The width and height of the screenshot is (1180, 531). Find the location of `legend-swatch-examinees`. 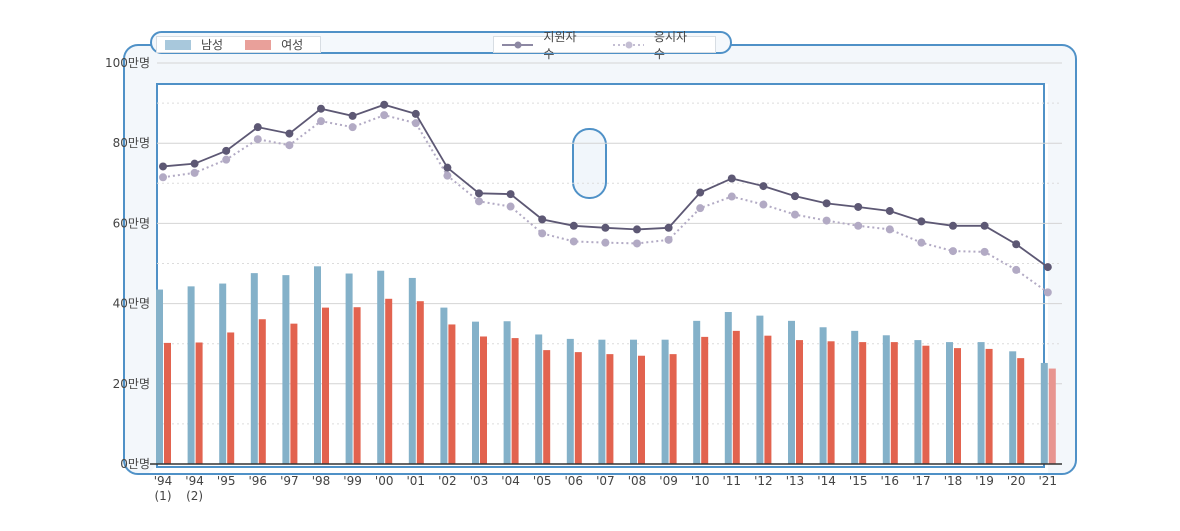

legend-swatch-examinees is located at coordinates (628, 44).